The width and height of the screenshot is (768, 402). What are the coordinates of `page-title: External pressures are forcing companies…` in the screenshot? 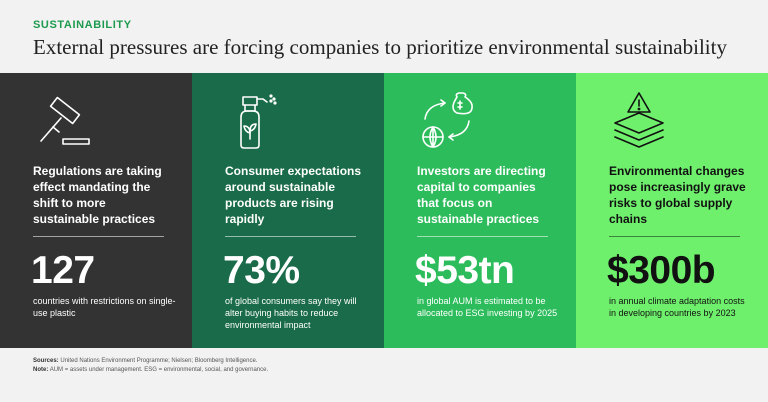 It's located at (380, 47).